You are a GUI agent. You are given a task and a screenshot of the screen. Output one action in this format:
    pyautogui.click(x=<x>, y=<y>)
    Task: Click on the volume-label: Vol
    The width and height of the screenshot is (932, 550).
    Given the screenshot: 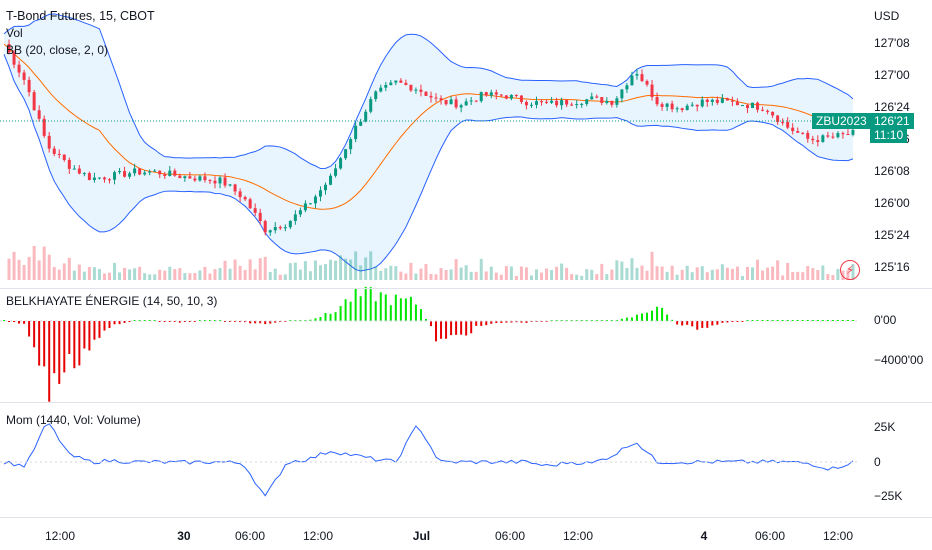 What is the action you would take?
    pyautogui.click(x=14, y=33)
    